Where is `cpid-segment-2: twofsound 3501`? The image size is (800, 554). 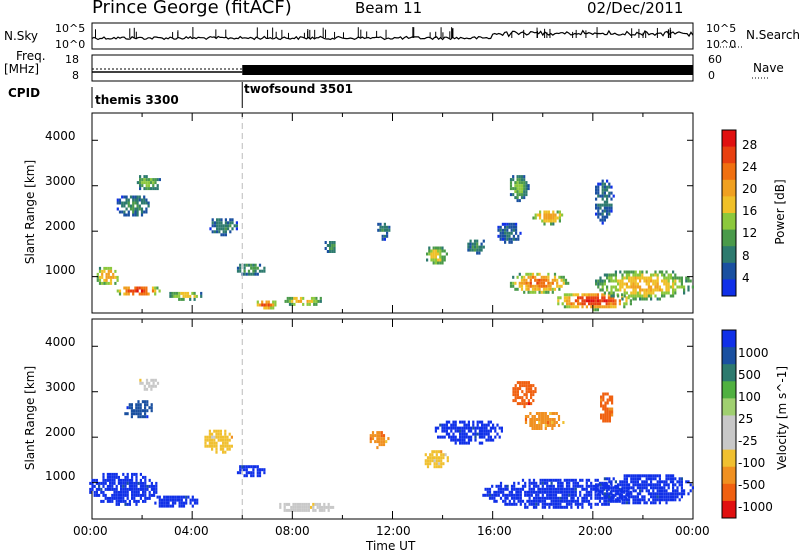
cpid-segment-2: twofsound 3501 is located at coordinates (298, 89).